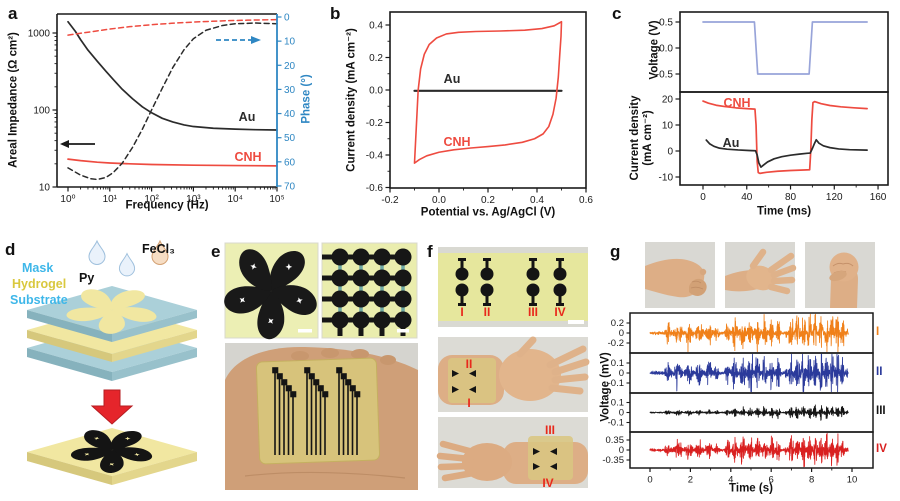 The height and width of the screenshot is (501, 900). I want to click on svg-text: -10, so click(666, 178).